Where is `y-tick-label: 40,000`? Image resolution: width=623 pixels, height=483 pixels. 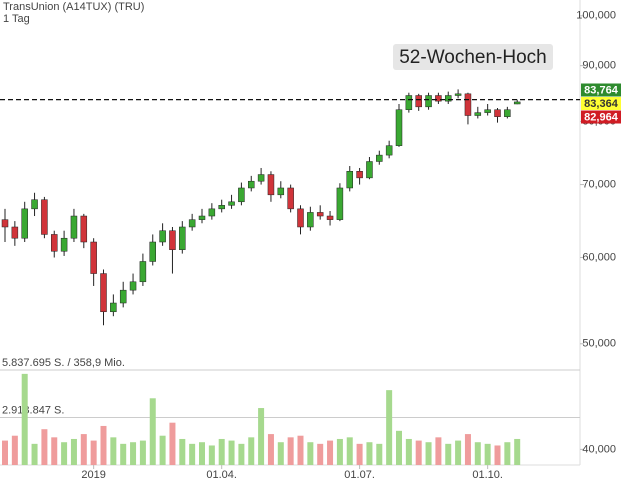
y-tick-label: 40,000 is located at coordinates (599, 449).